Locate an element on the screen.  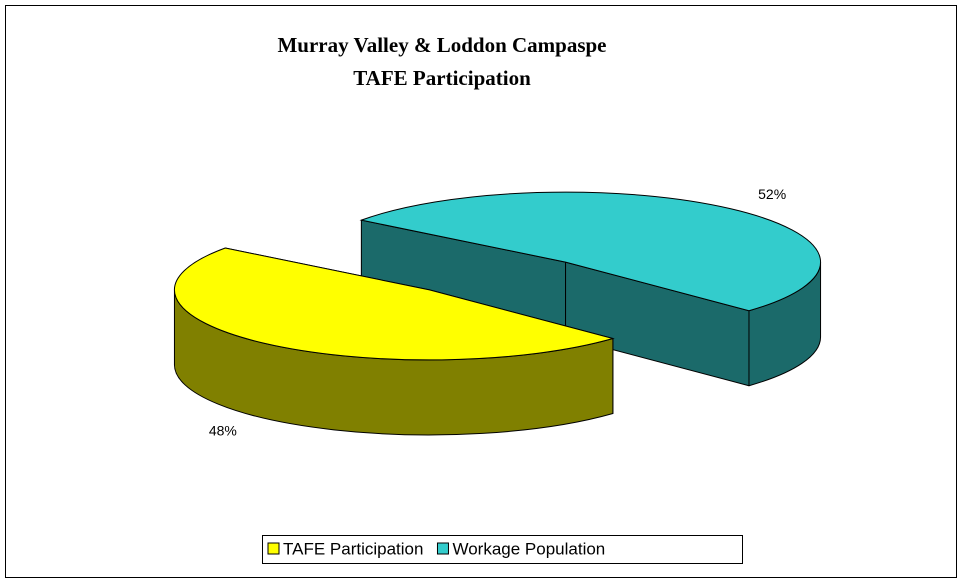
data-label: 48% is located at coordinates (223, 430).